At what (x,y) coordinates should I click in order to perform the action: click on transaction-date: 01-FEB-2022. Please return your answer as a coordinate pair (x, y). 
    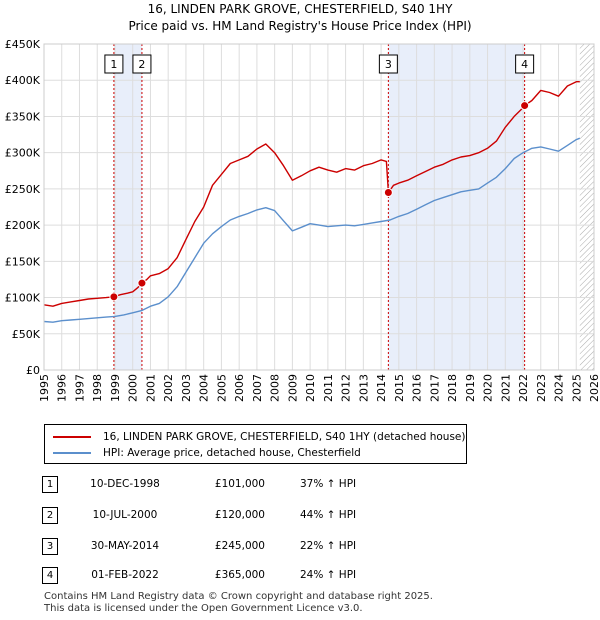
    Looking at the image, I should click on (125, 575).